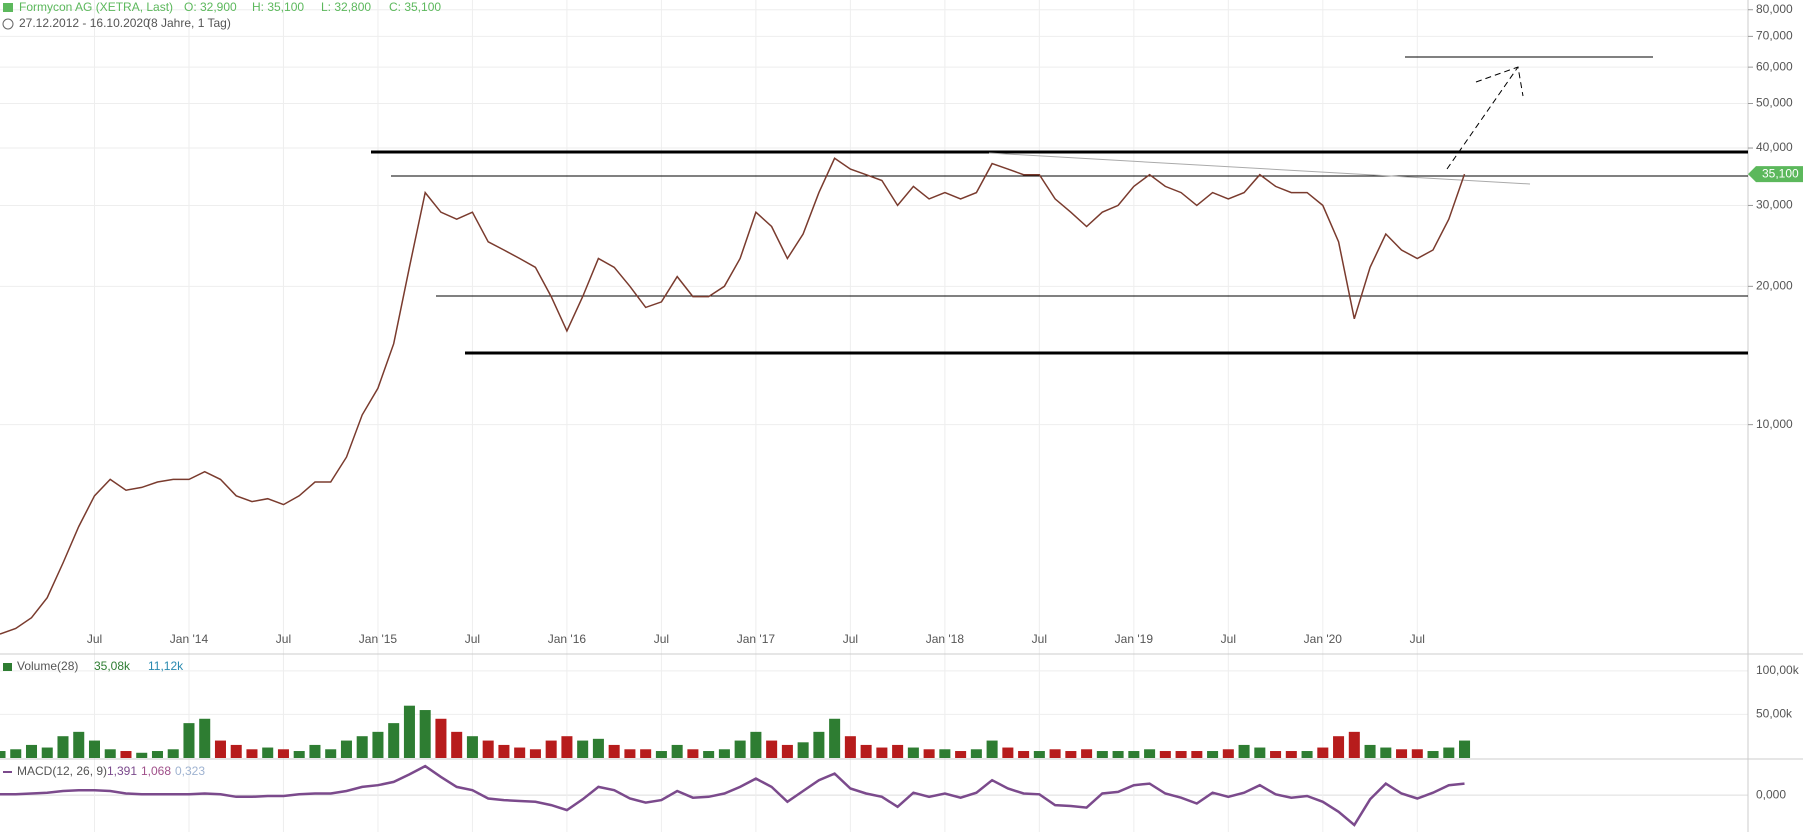 This screenshot has height=832, width=1803. What do you see at coordinates (378, 639) in the screenshot?
I see `x-tick-label: Jan '15` at bounding box center [378, 639].